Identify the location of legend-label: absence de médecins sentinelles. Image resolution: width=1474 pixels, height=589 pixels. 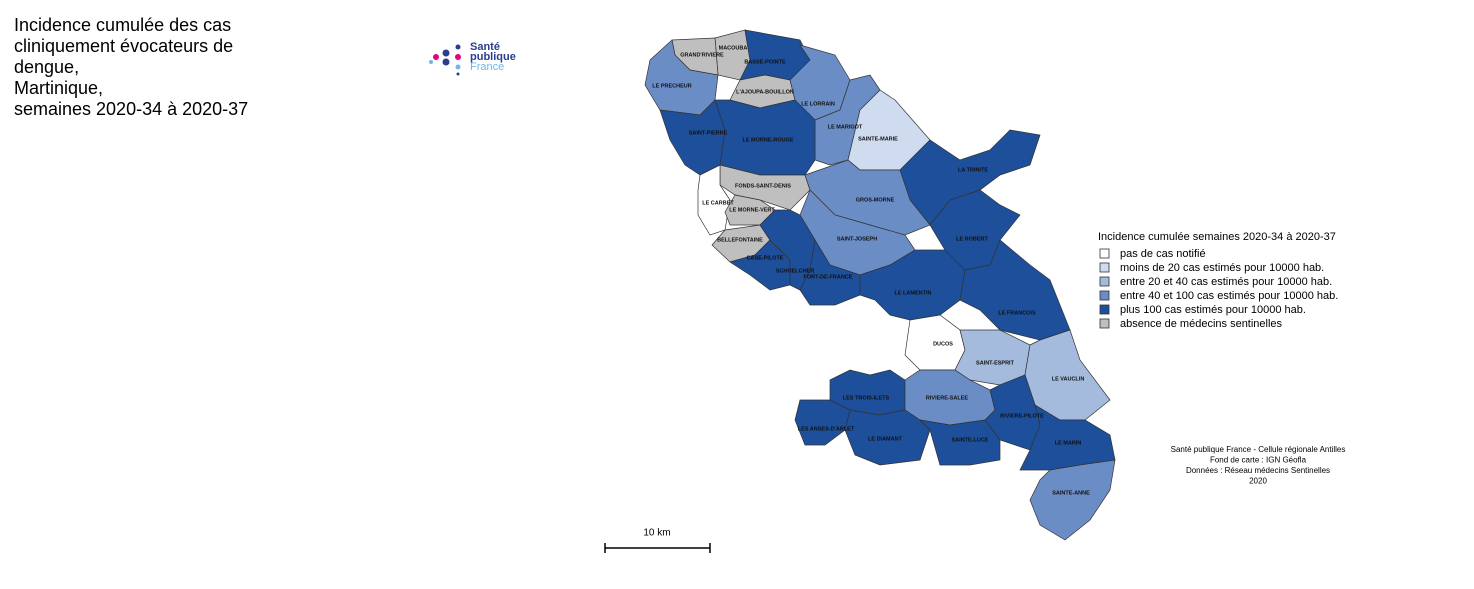
(1201, 324).